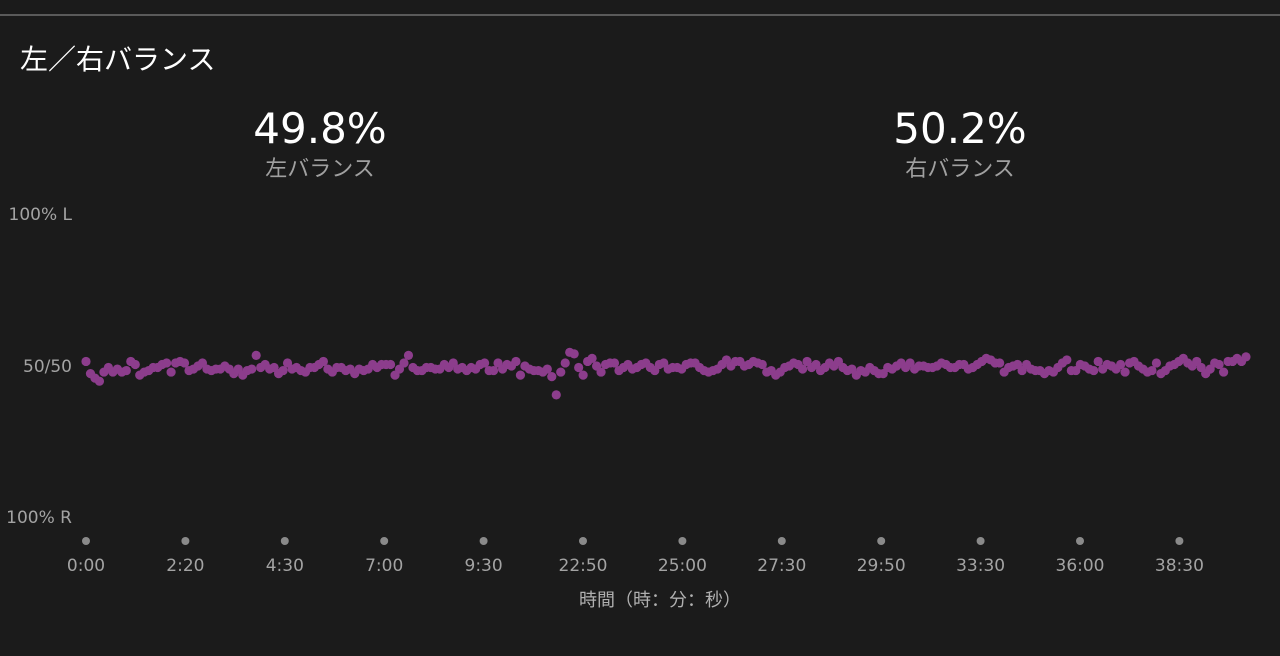 Image resolution: width=1280 pixels, height=656 pixels. I want to click on x-tick-label: 33:30, so click(980, 566).